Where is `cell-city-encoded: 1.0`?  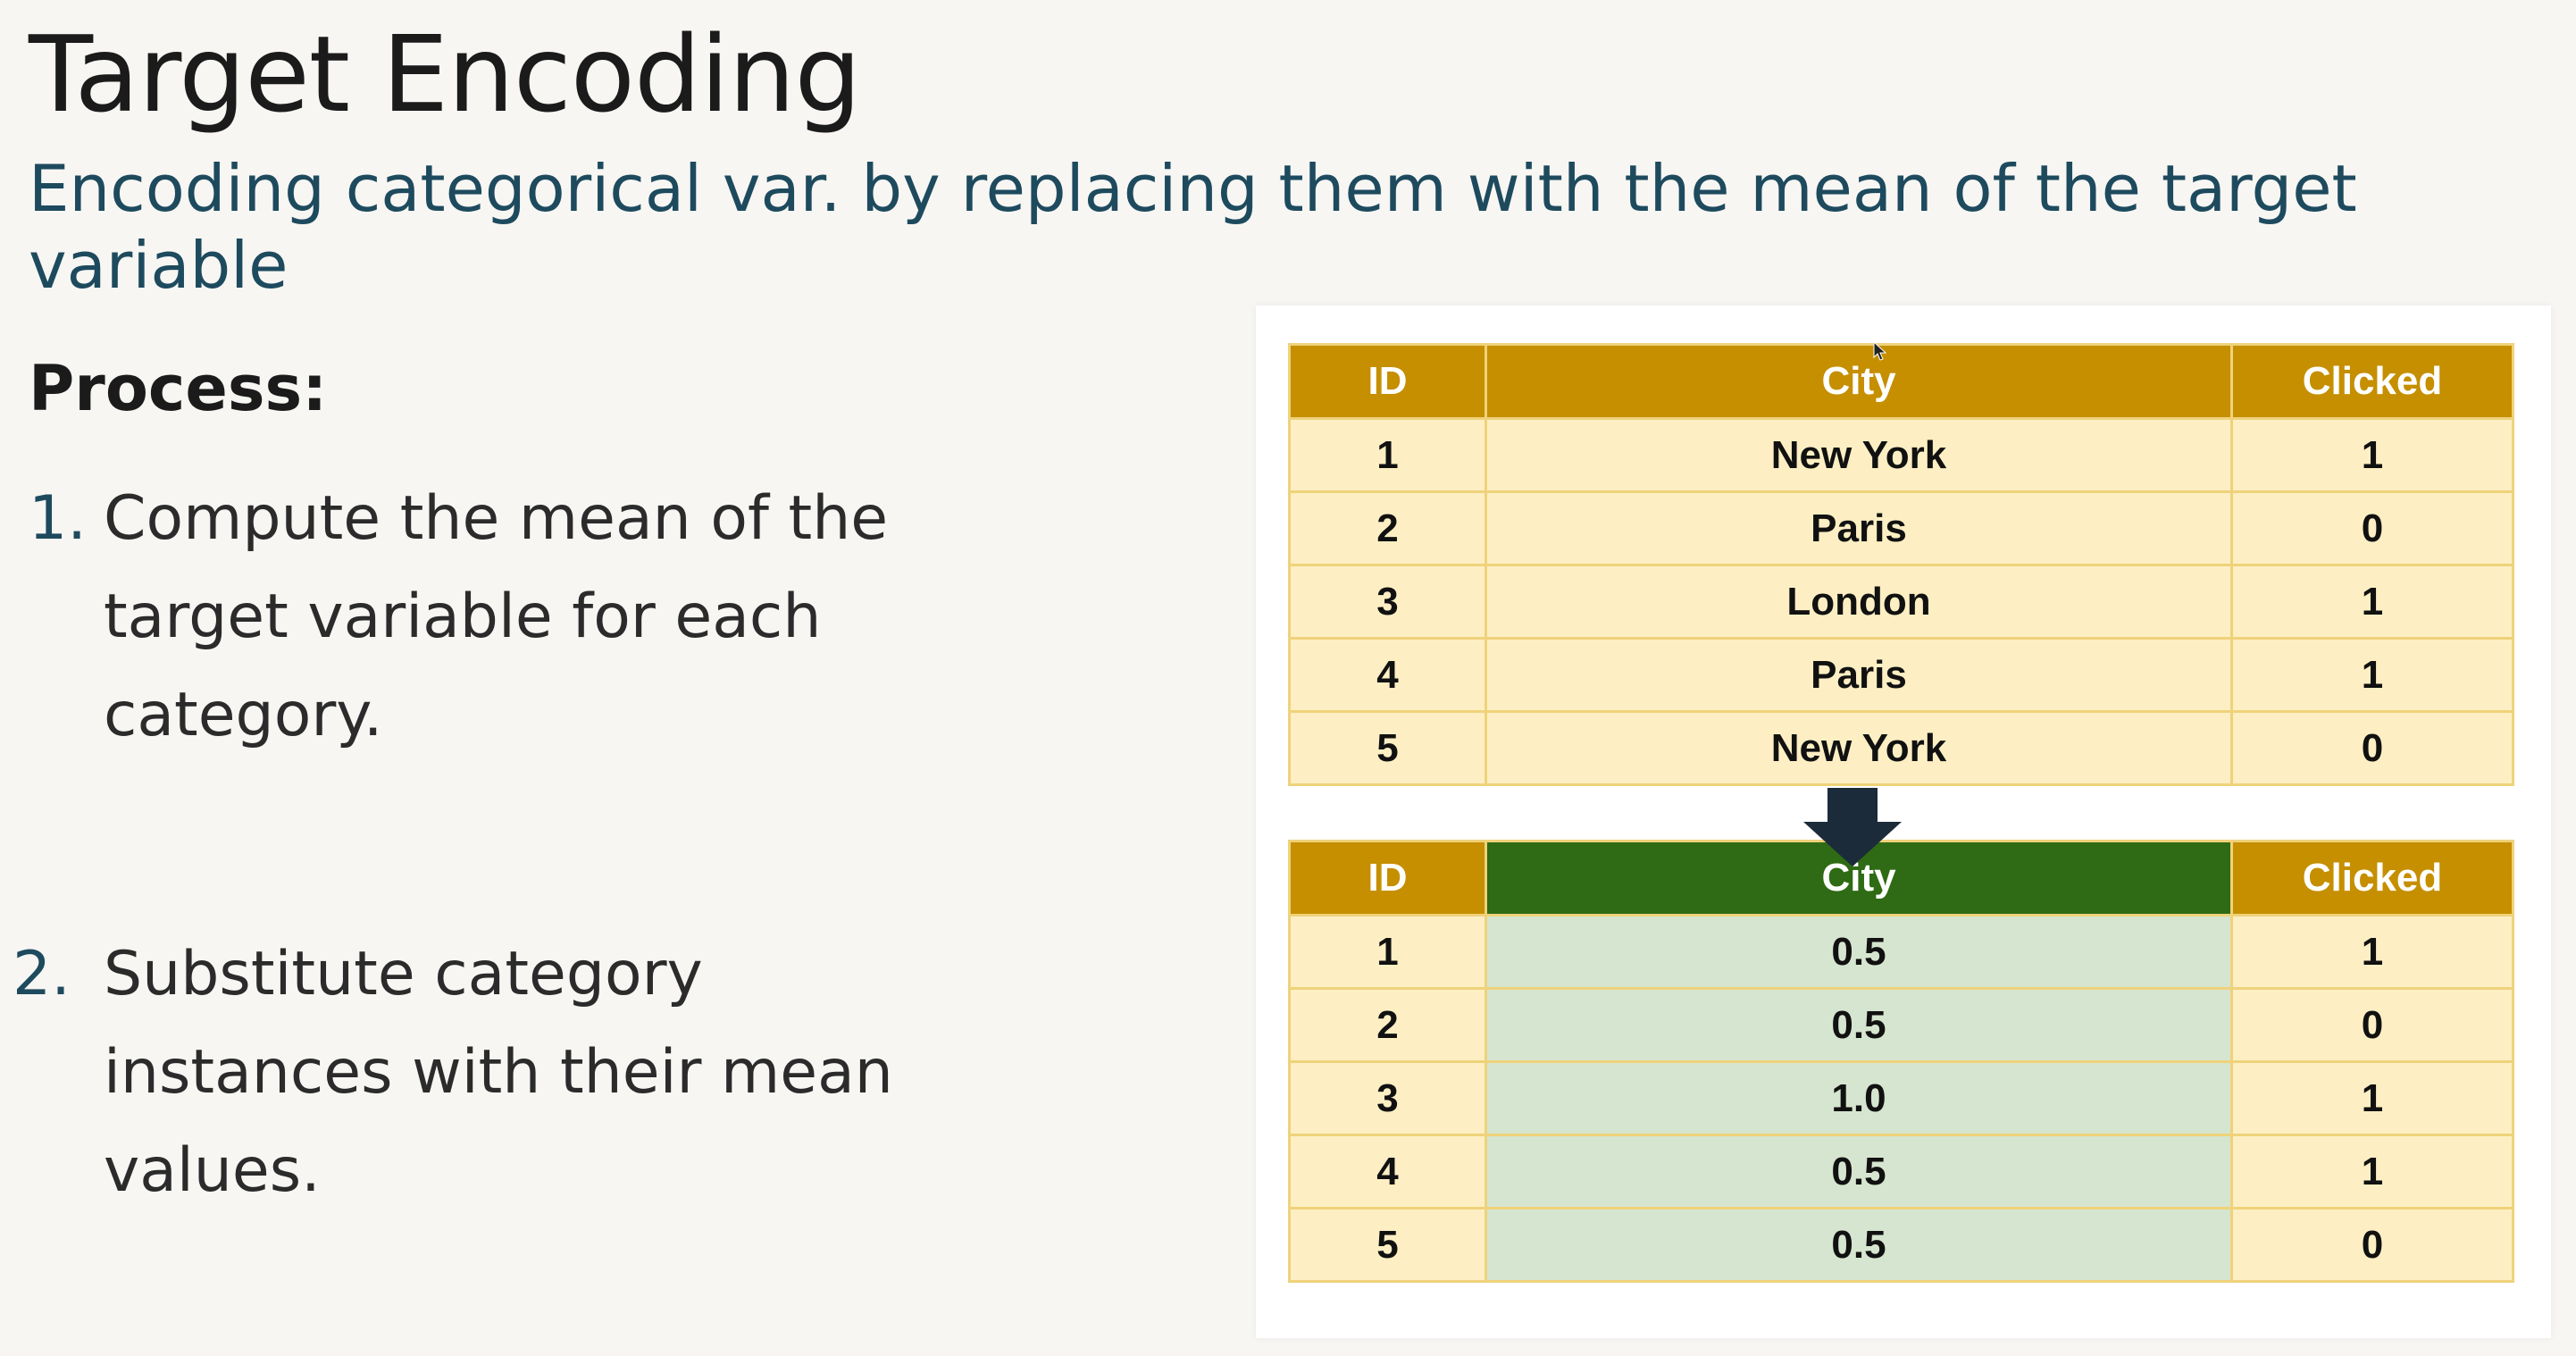 cell-city-encoded: 1.0 is located at coordinates (1859, 1098).